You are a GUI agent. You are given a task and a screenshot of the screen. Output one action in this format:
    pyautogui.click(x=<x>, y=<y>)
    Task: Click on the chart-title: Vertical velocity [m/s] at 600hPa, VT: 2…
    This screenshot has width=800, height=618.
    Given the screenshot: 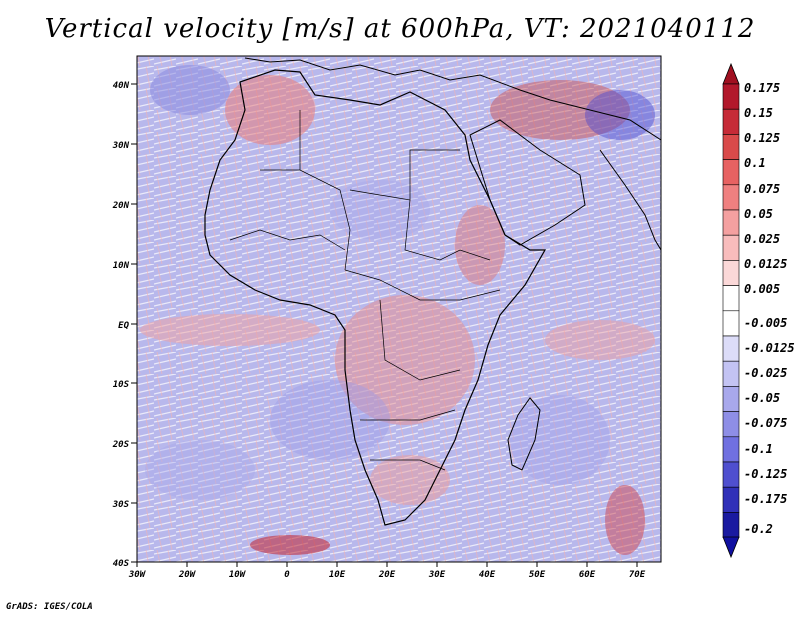 What is the action you would take?
    pyautogui.click(x=400, y=29)
    